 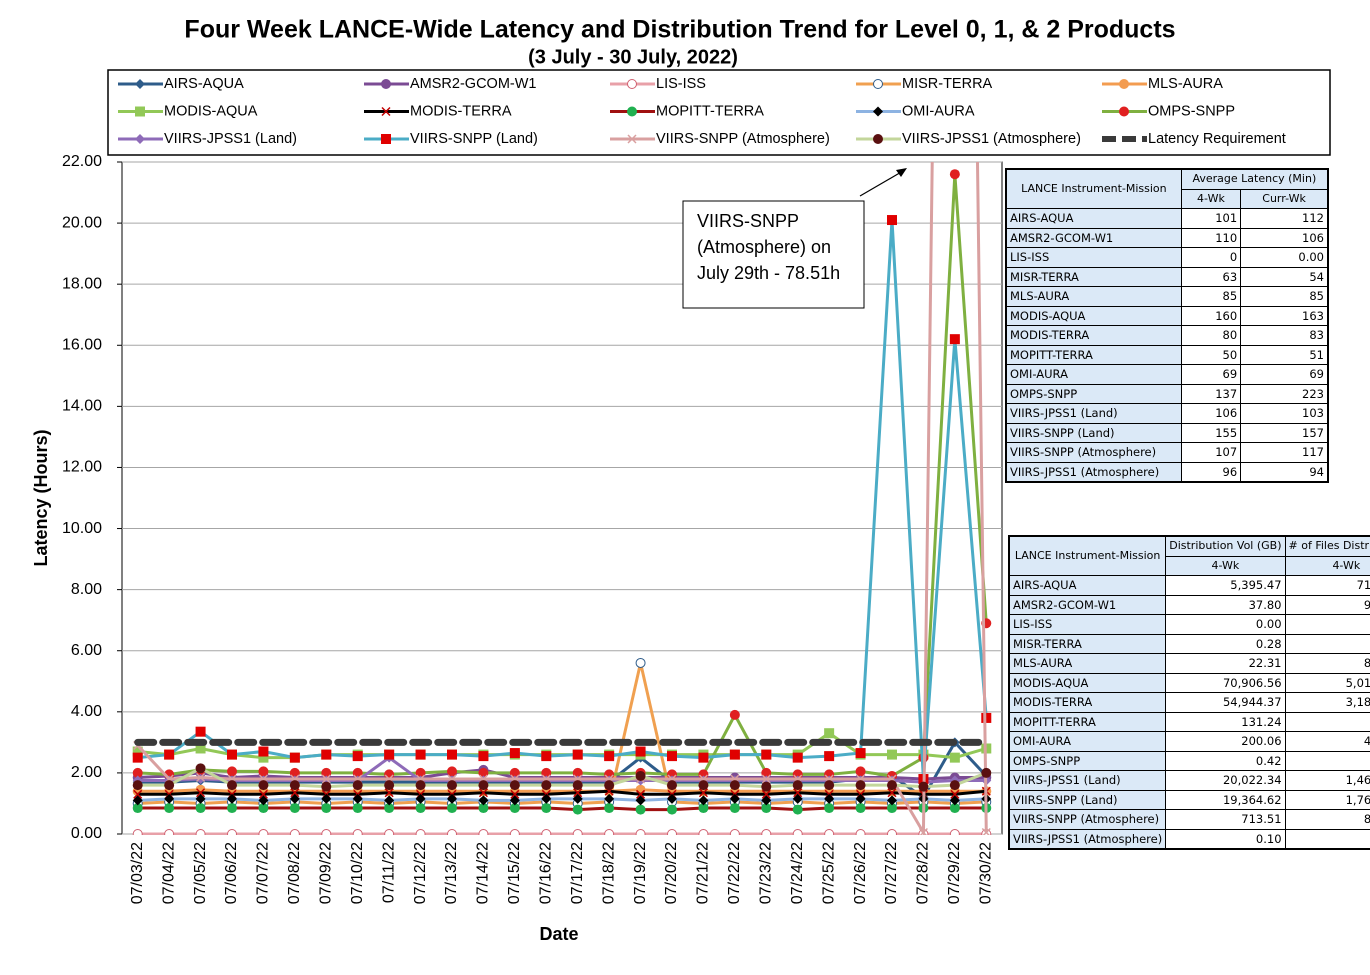 I want to click on table-cell: 45,661, so click(x=1327, y=741).